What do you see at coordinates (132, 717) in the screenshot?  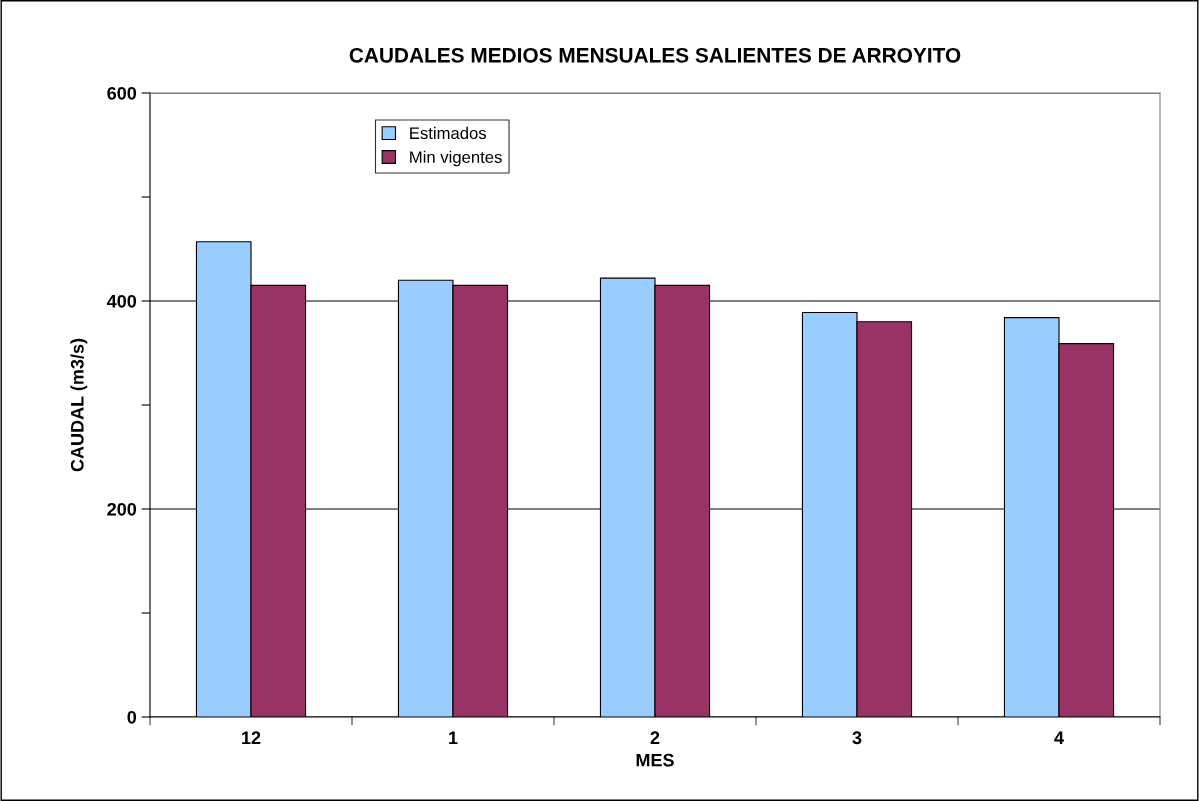 I see `y-tick-label: 0` at bounding box center [132, 717].